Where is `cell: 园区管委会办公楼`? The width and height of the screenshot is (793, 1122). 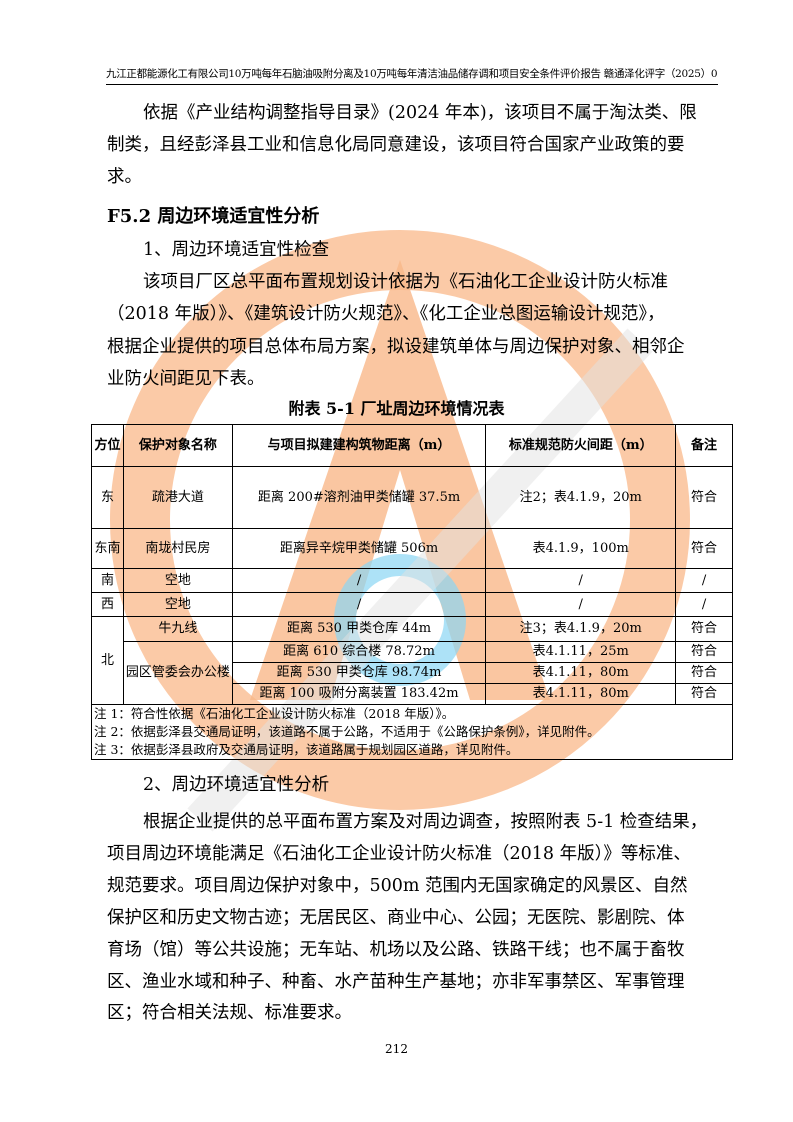 cell: 园区管委会办公楼 is located at coordinates (177, 673).